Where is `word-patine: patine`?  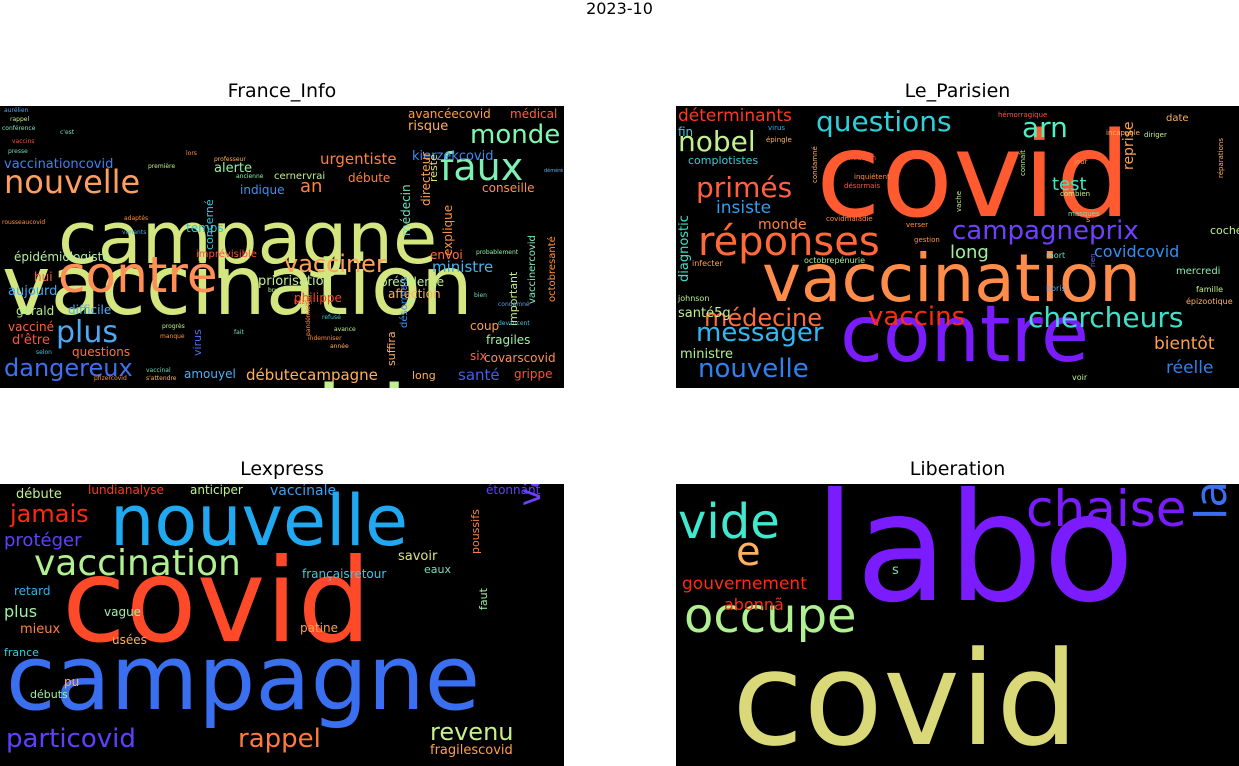
word-patine: patine is located at coordinates (319, 628).